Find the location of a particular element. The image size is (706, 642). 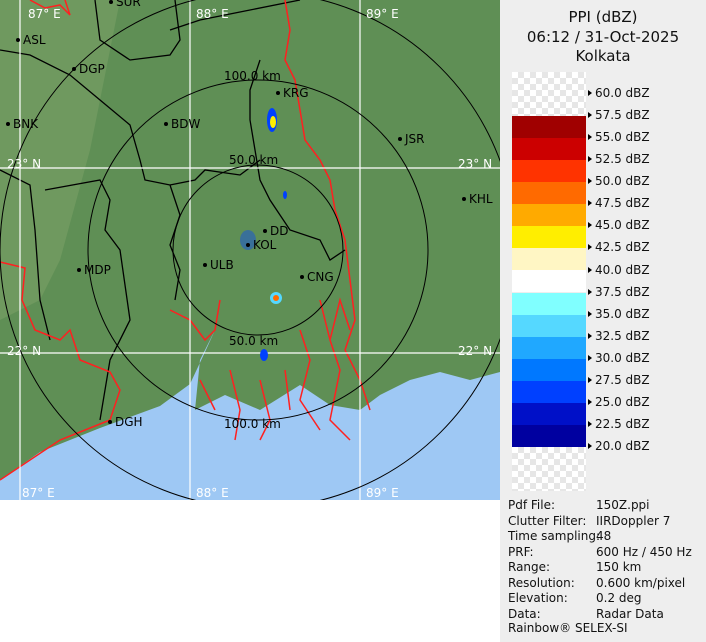

city-jsr: JSR is located at coordinates (411, 139).